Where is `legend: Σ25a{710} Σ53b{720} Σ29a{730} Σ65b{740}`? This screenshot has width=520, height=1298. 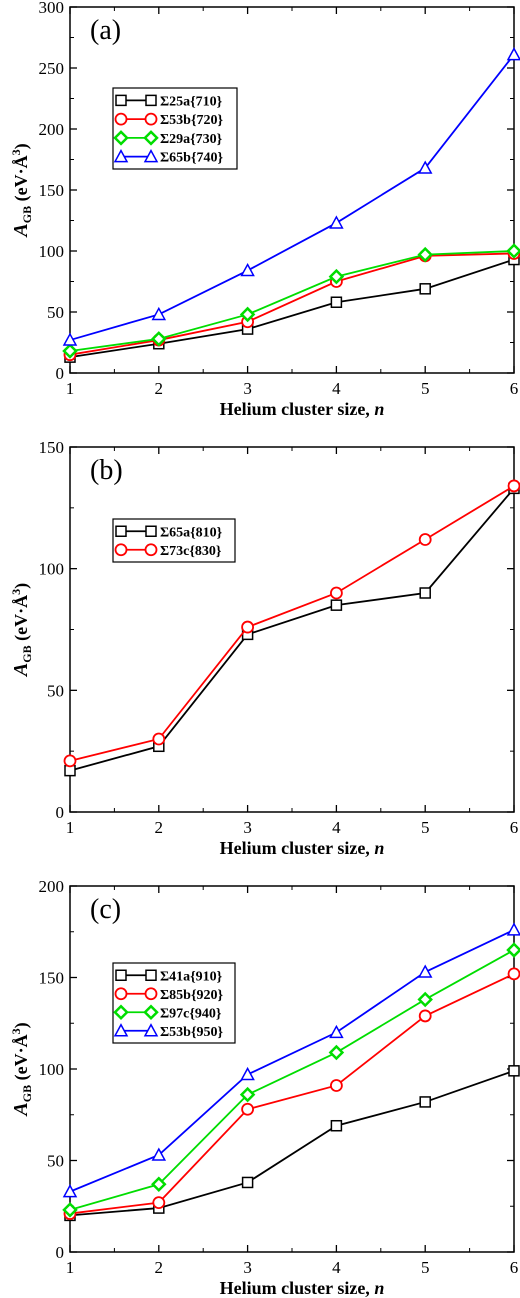
legend: Σ25a{710} Σ53b{720} Σ29a{730} Σ65b{740} is located at coordinates (175, 128).